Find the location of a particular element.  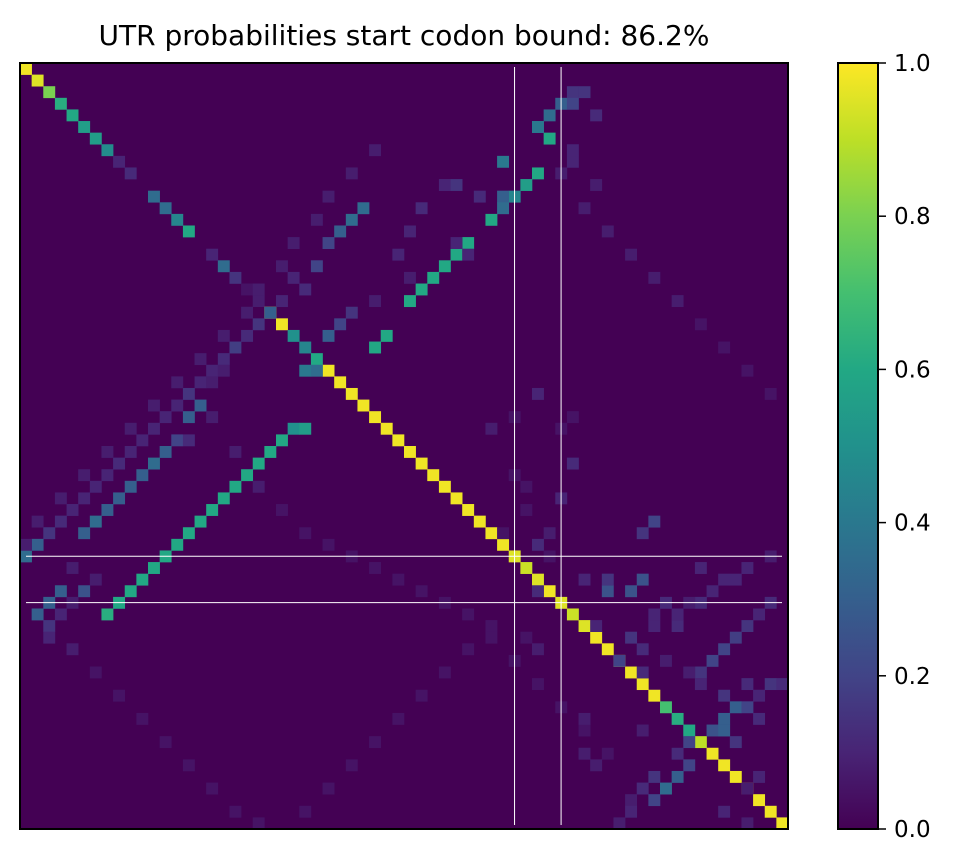

colorbar-tick-label: 0.8 is located at coordinates (912, 217).